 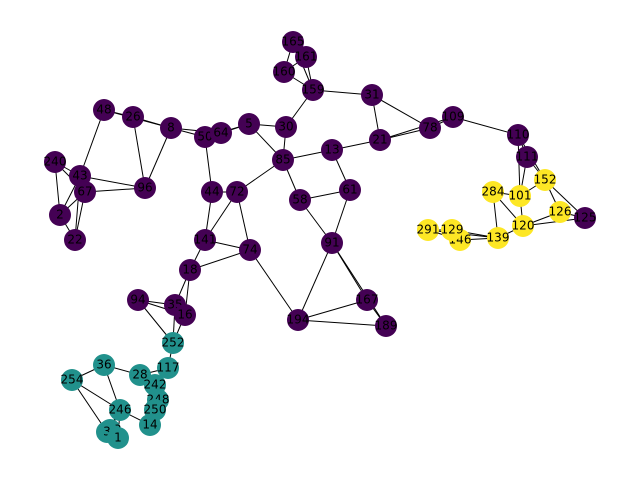 I want to click on node-label: 85, so click(x=282, y=160).